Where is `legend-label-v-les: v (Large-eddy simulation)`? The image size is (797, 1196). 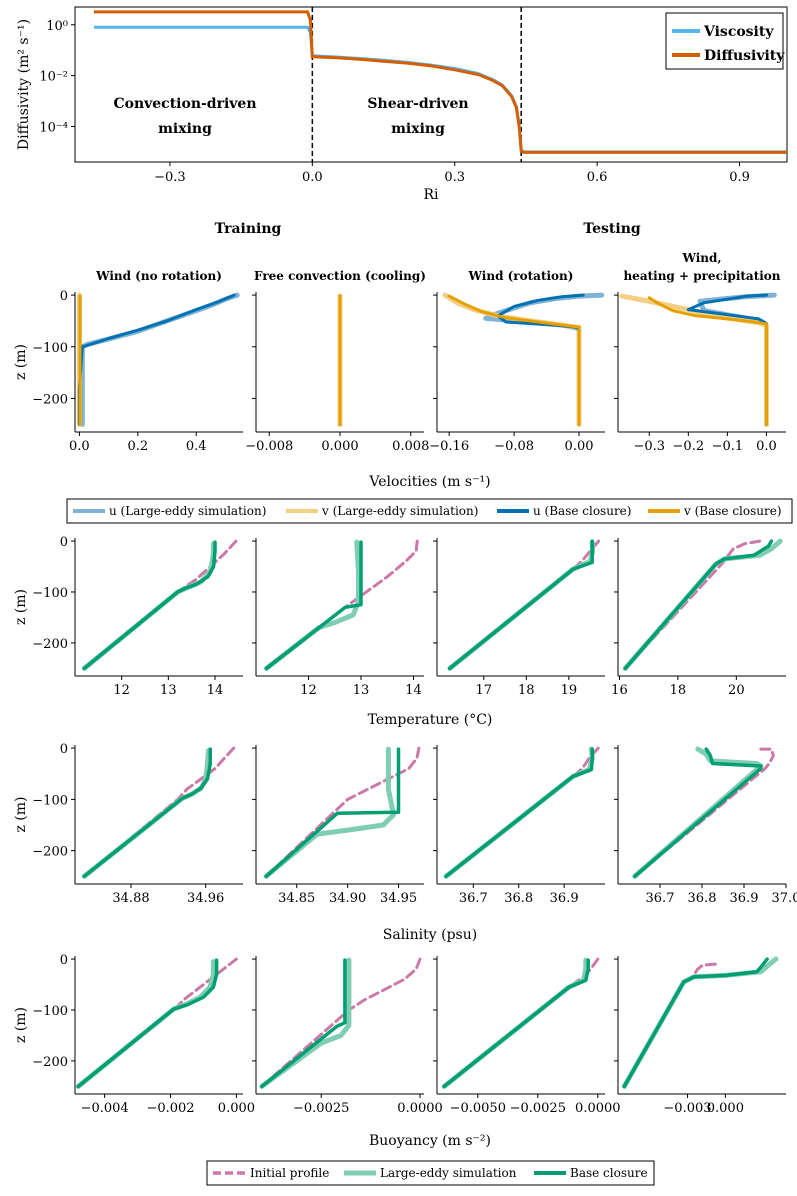
legend-label-v-les: v (Large-eddy simulation) is located at coordinates (399, 511).